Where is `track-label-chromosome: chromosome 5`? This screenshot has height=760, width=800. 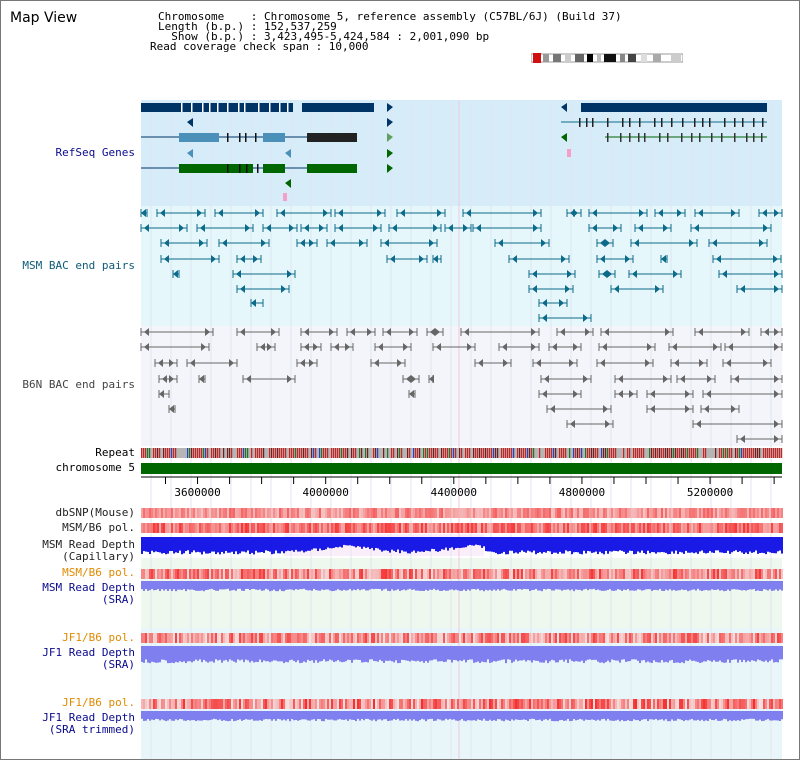
track-label-chromosome: chromosome 5 is located at coordinates (95, 467).